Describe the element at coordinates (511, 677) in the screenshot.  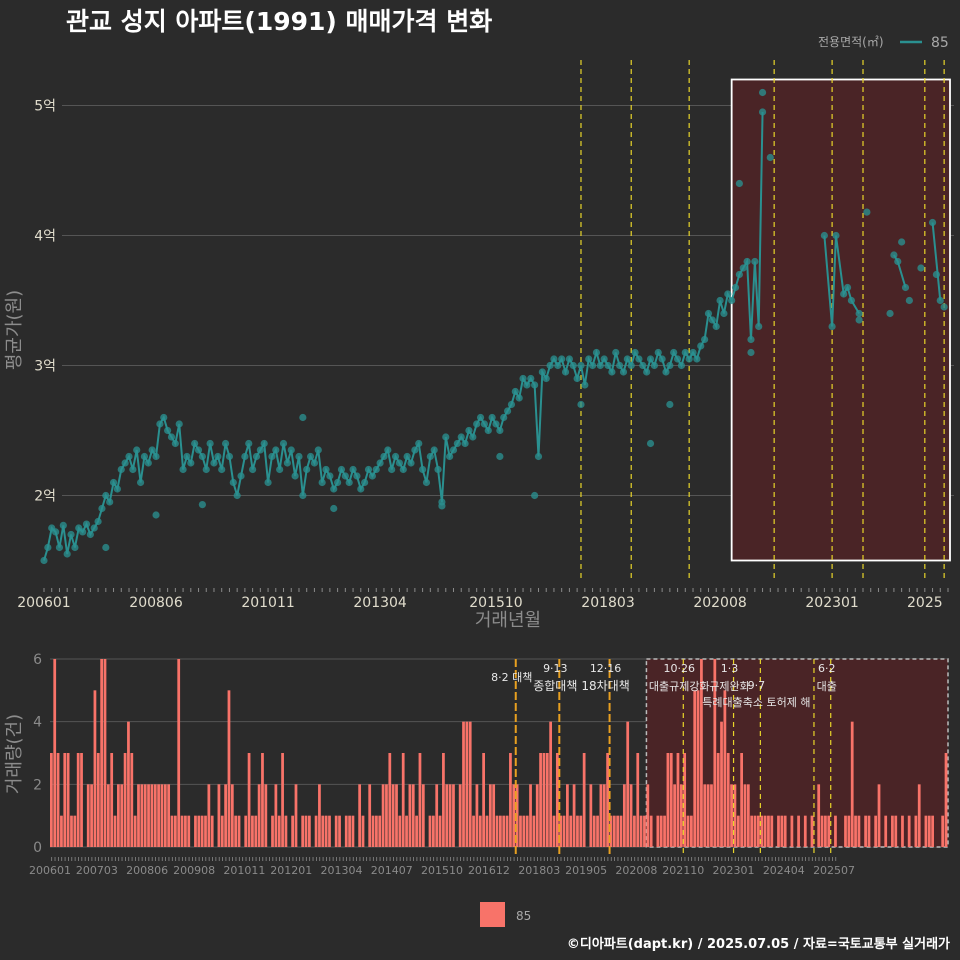
I see `event-name-label: 8·2 대책` at that location.